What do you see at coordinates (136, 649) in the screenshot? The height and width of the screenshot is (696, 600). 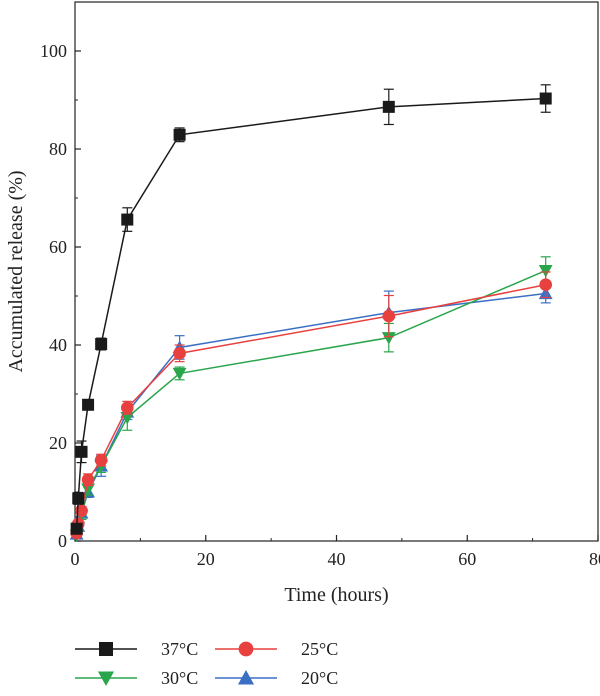 I see `legend-entry: 37°C` at bounding box center [136, 649].